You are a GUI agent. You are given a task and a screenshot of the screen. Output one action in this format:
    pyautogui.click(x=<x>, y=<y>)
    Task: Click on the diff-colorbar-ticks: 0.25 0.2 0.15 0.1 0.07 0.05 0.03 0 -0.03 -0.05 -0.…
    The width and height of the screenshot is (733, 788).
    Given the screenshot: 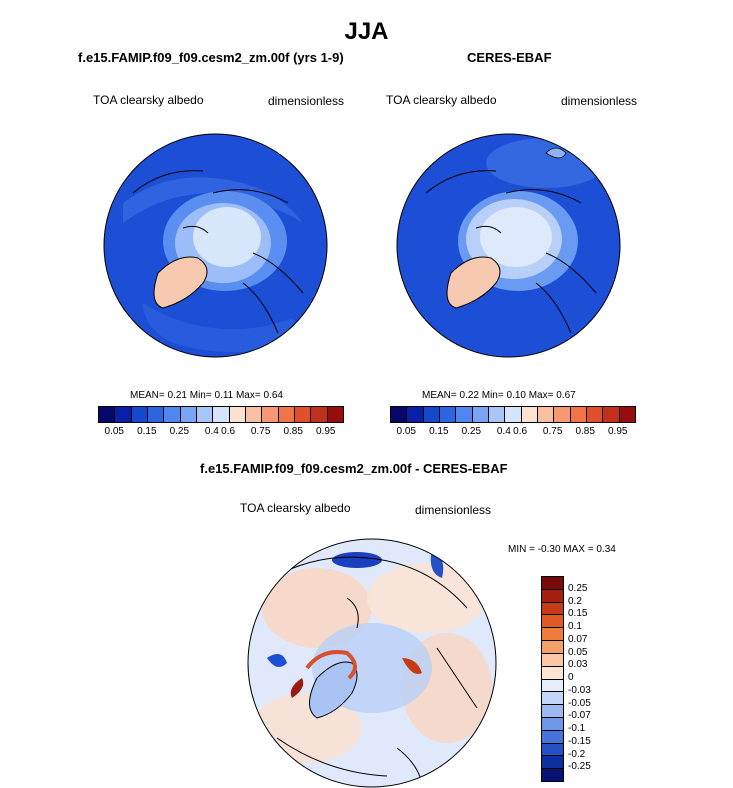 What is the action you would take?
    pyautogui.click(x=588, y=678)
    